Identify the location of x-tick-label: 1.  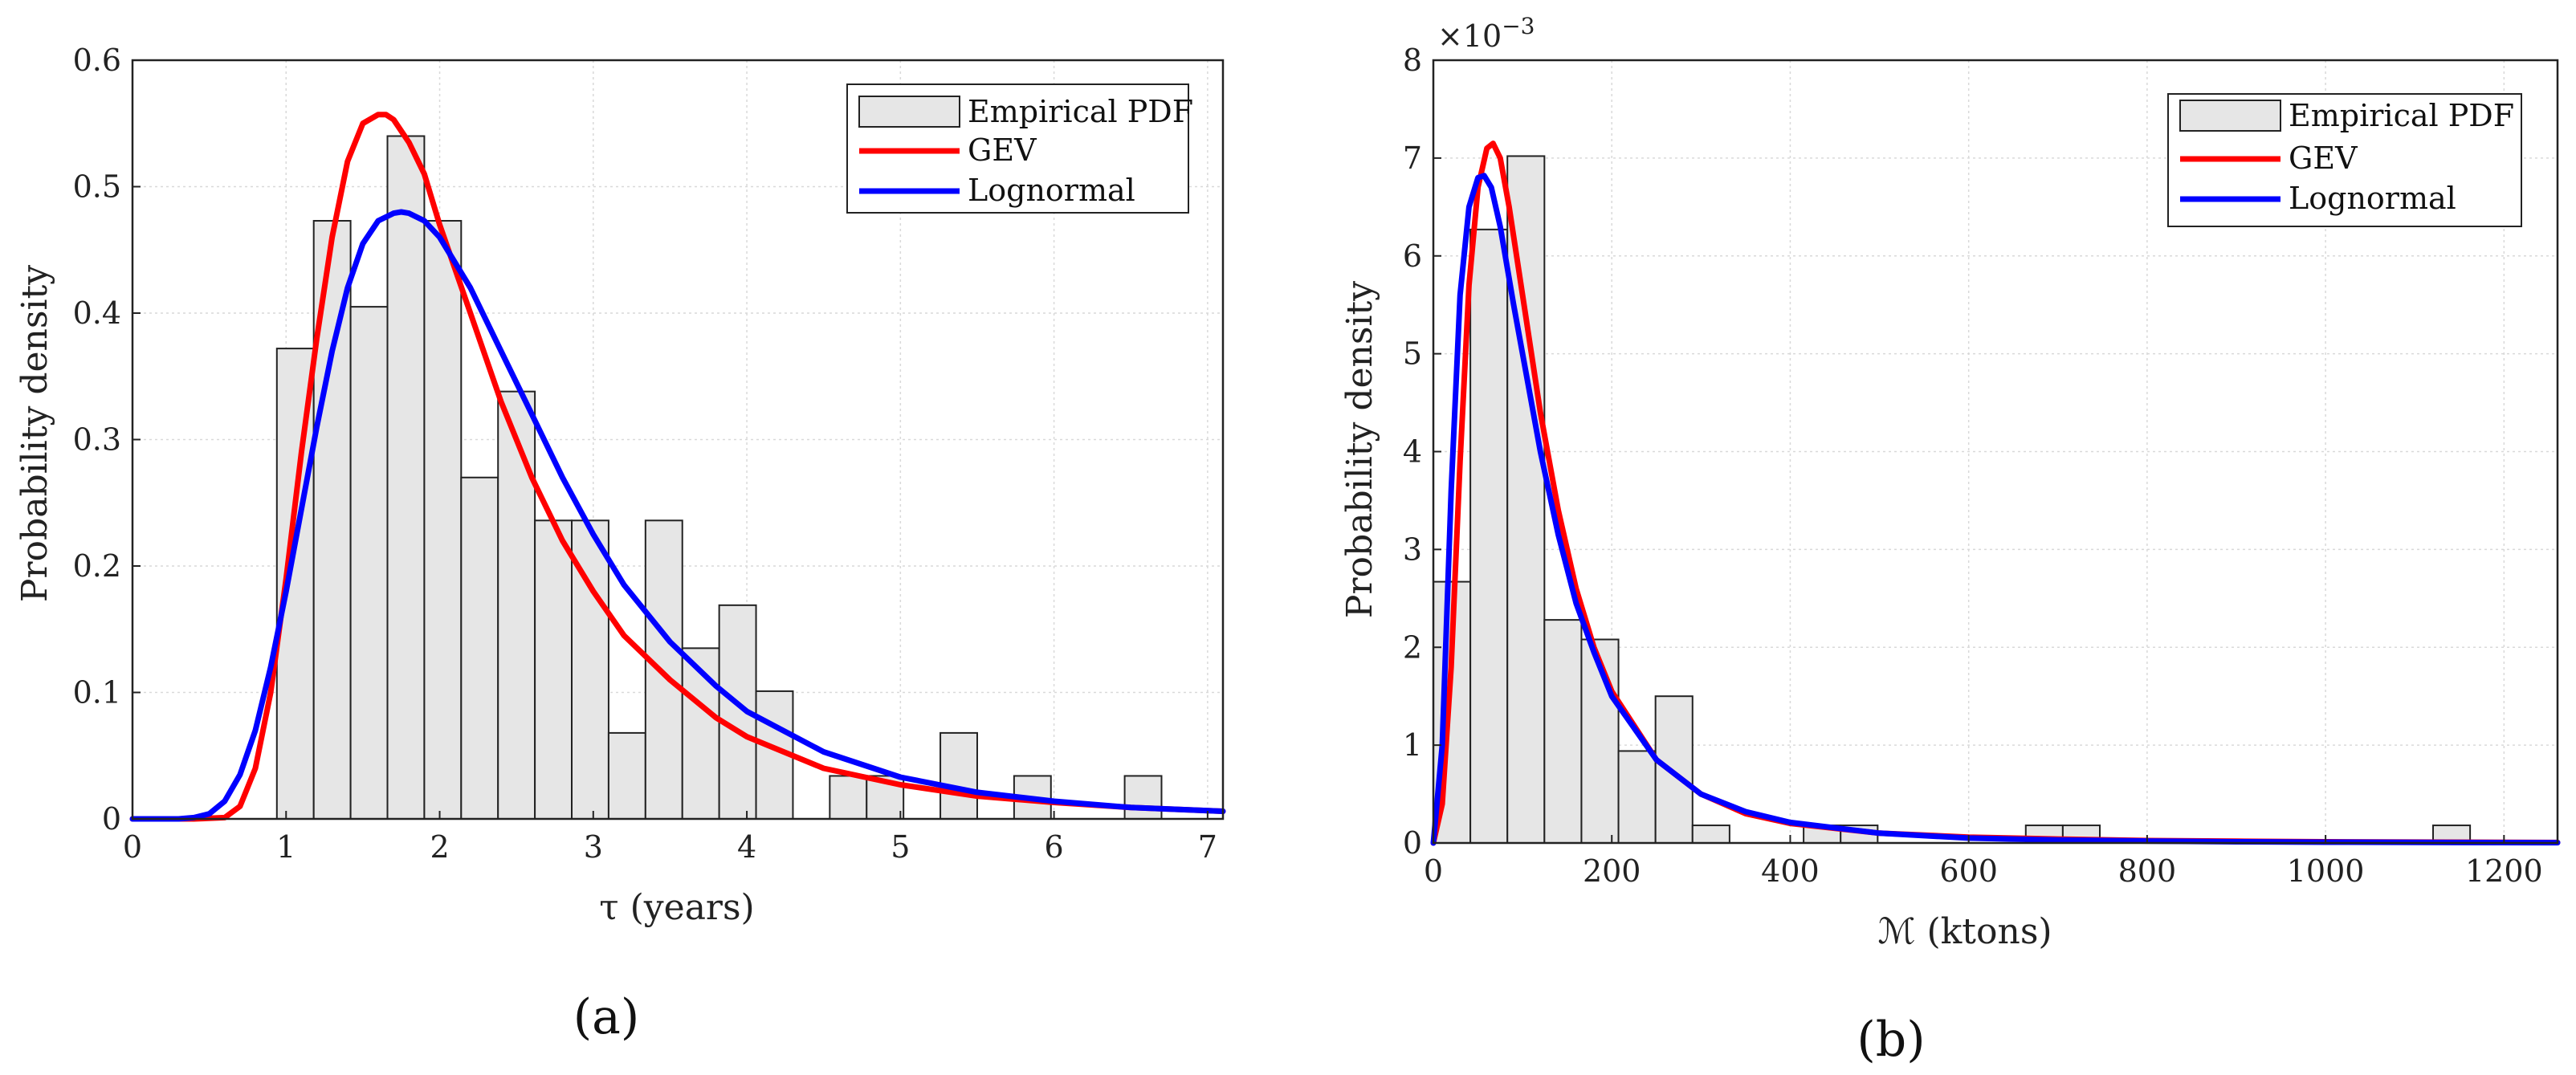
(286, 847).